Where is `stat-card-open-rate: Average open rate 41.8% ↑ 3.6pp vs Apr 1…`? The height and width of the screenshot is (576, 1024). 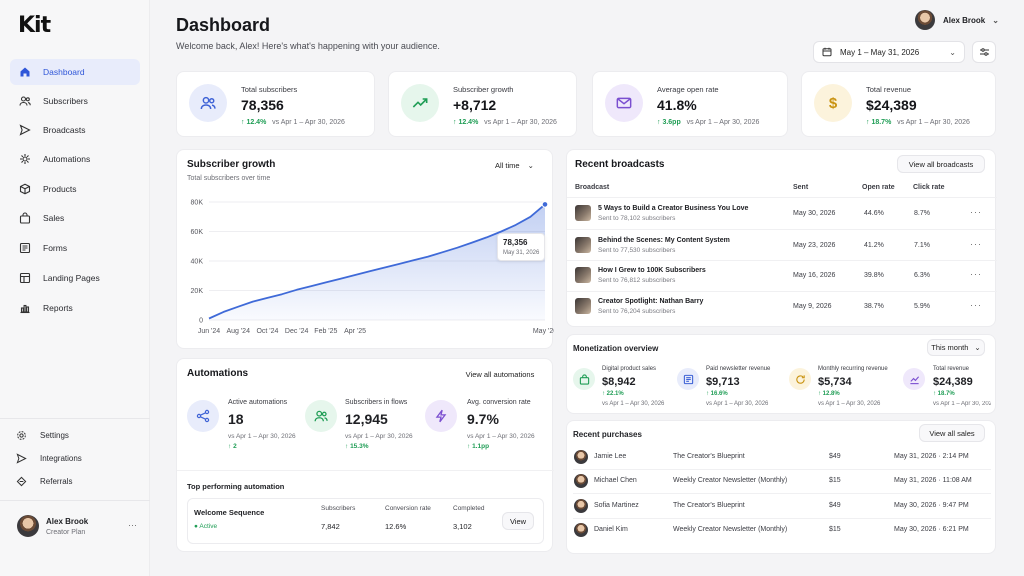 stat-card-open-rate: Average open rate 41.8% ↑ 3.6pp vs Apr 1… is located at coordinates (690, 104).